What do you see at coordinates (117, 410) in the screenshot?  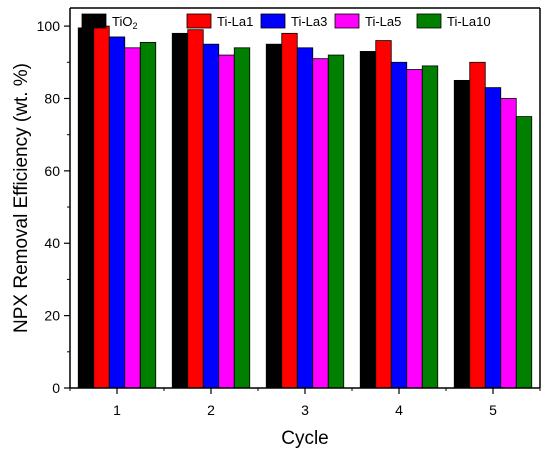 I see `x-tick-label-1: 1` at bounding box center [117, 410].